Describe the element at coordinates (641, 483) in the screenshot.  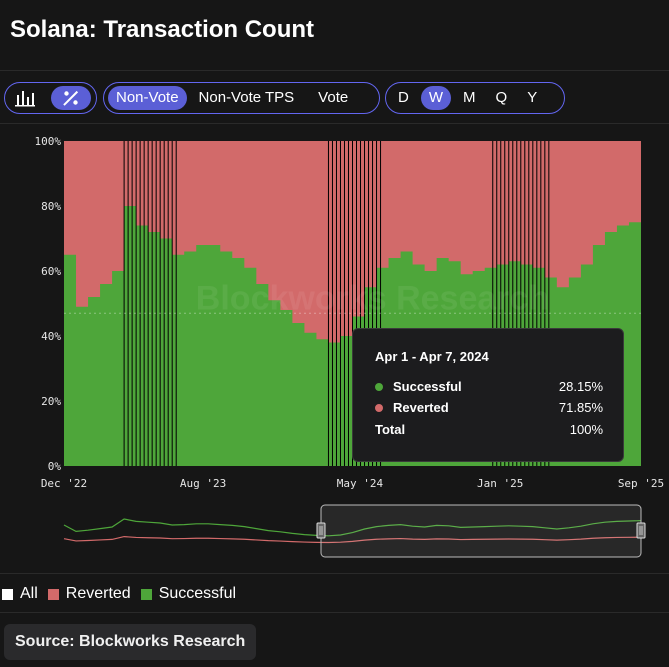
I see `x-tick-label: Sep '25` at that location.